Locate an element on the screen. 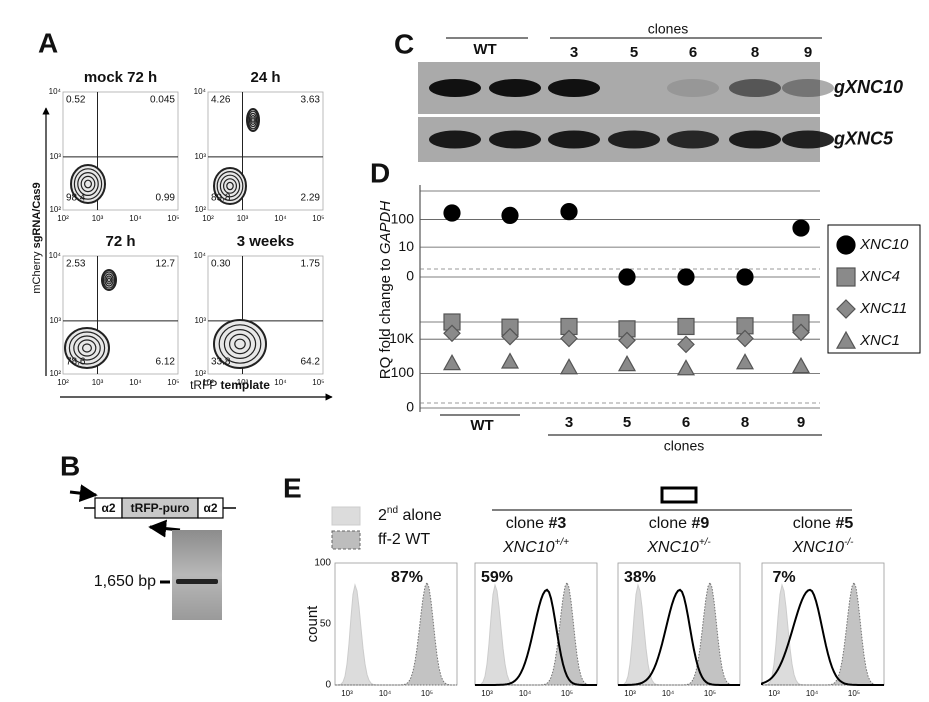  text-part: clone is located at coordinates (814, 523).